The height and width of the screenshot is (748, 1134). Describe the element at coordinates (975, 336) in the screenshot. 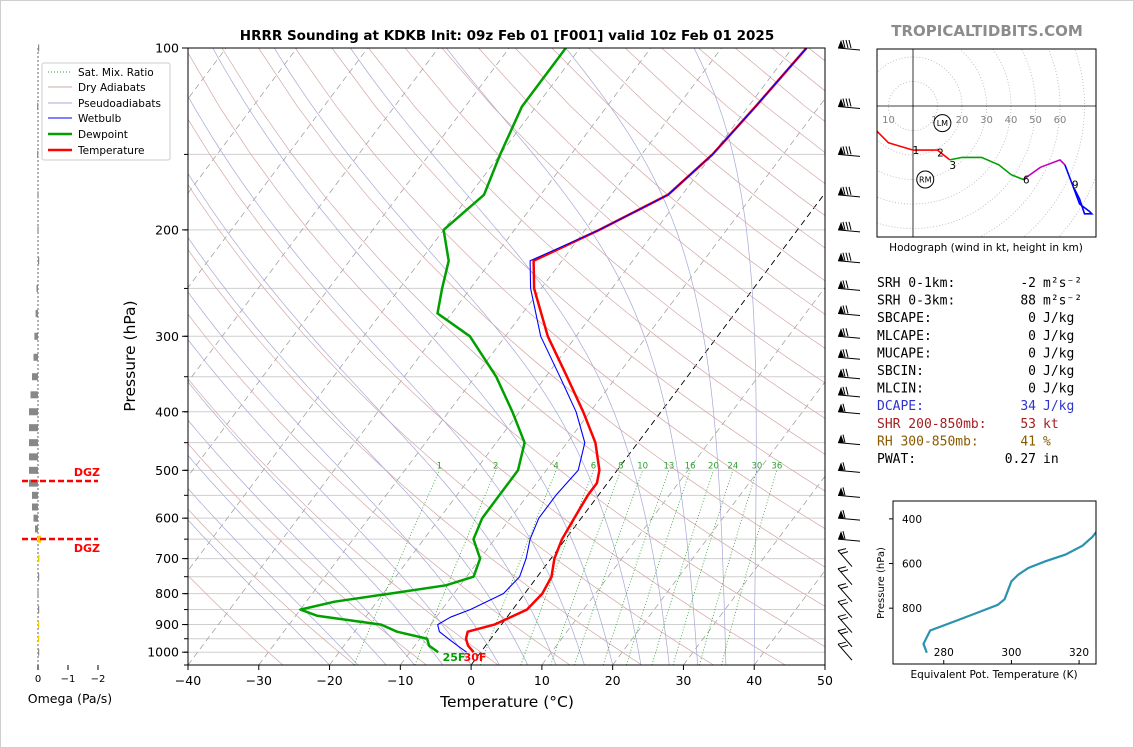

I see `index-row: MLCAPE: 0 J/kg` at that location.